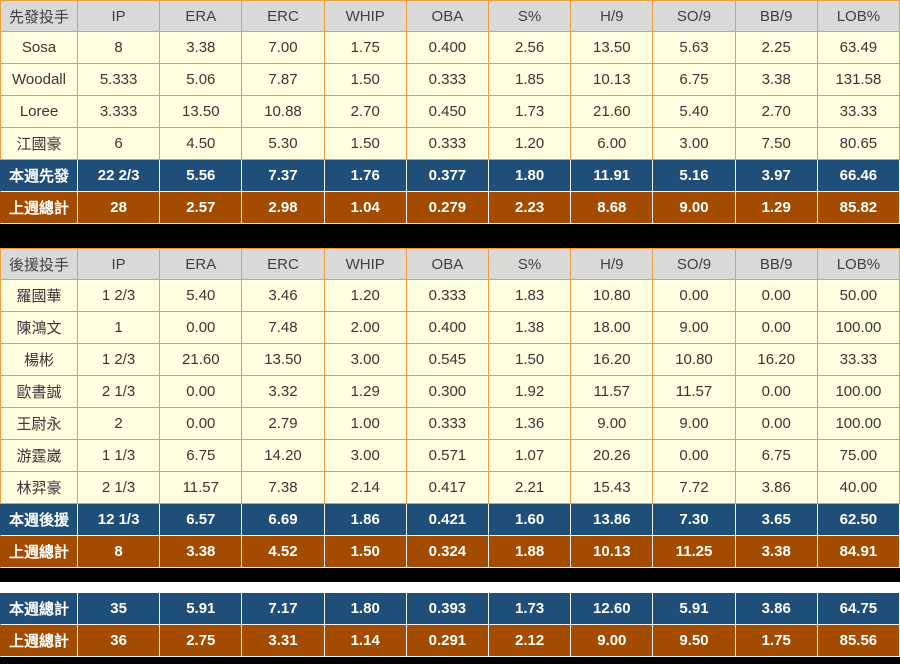  Describe the element at coordinates (450, 587) in the screenshot. I see `white-gap` at that location.